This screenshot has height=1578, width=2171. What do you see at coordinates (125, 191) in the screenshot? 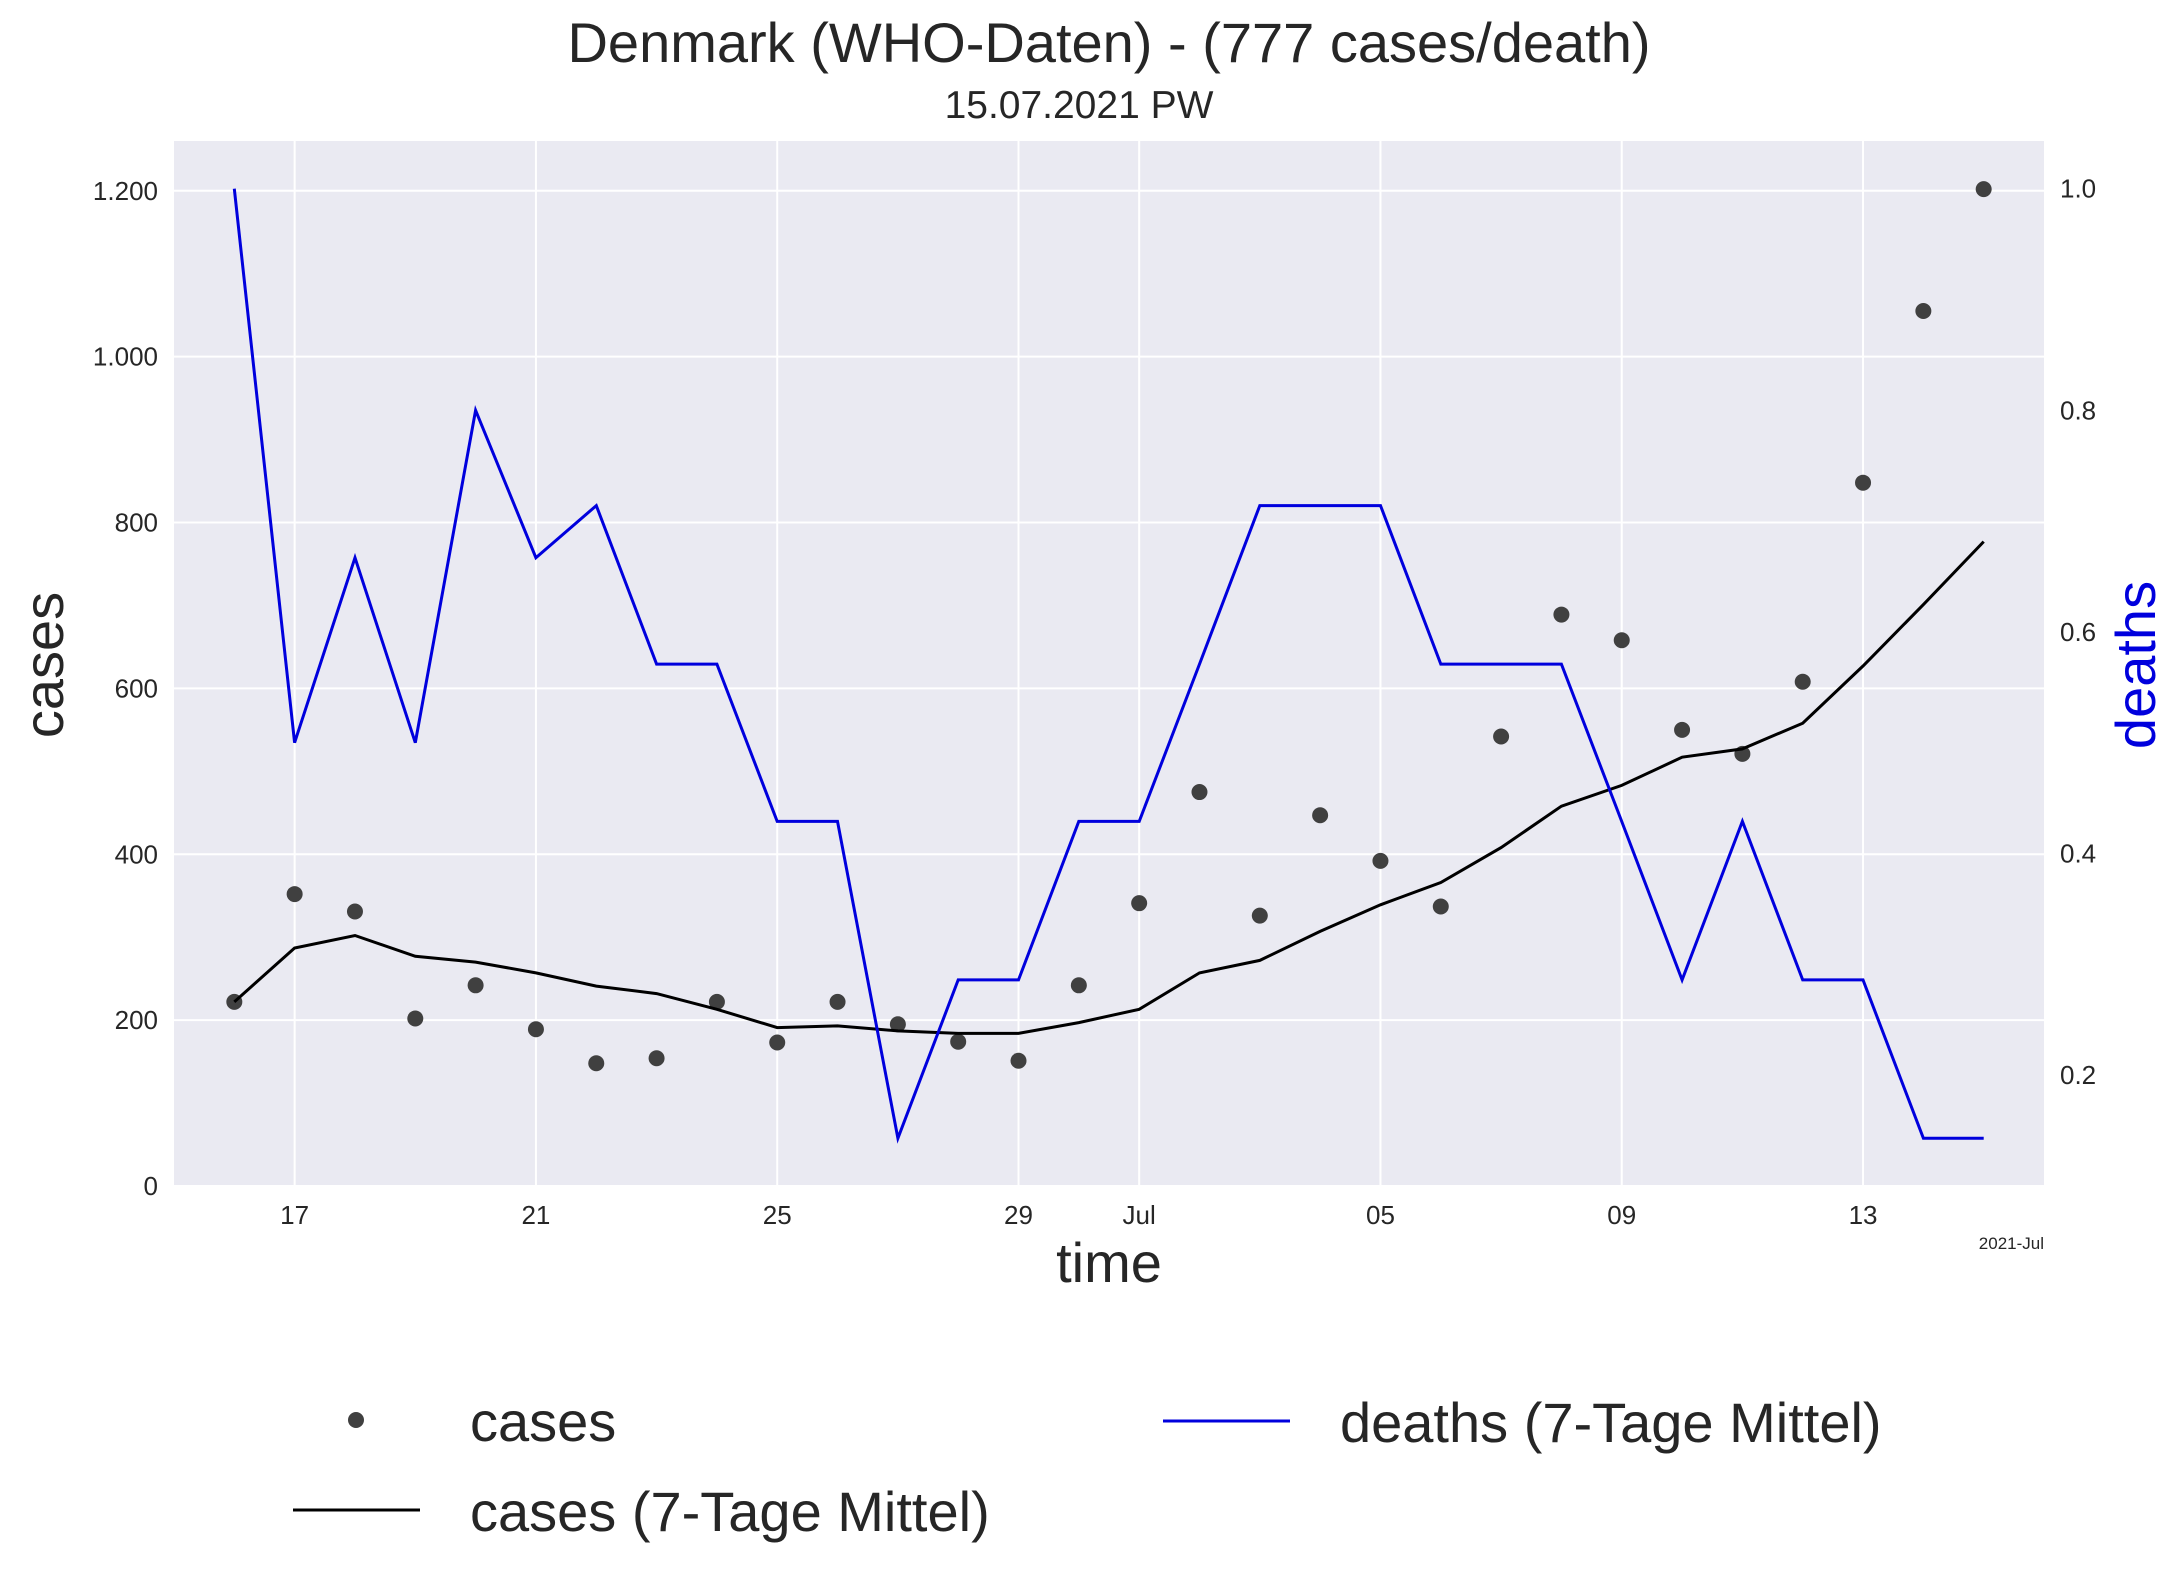
I see `y-left-tick-label: 1.200` at bounding box center [125, 191].